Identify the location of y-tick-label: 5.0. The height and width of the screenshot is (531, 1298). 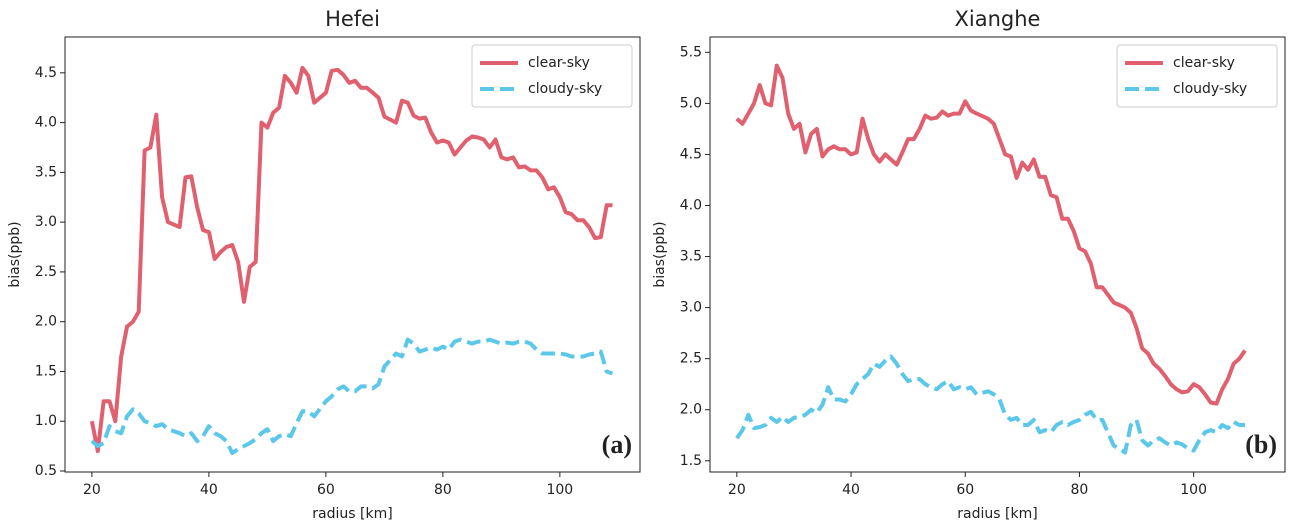
(691, 103).